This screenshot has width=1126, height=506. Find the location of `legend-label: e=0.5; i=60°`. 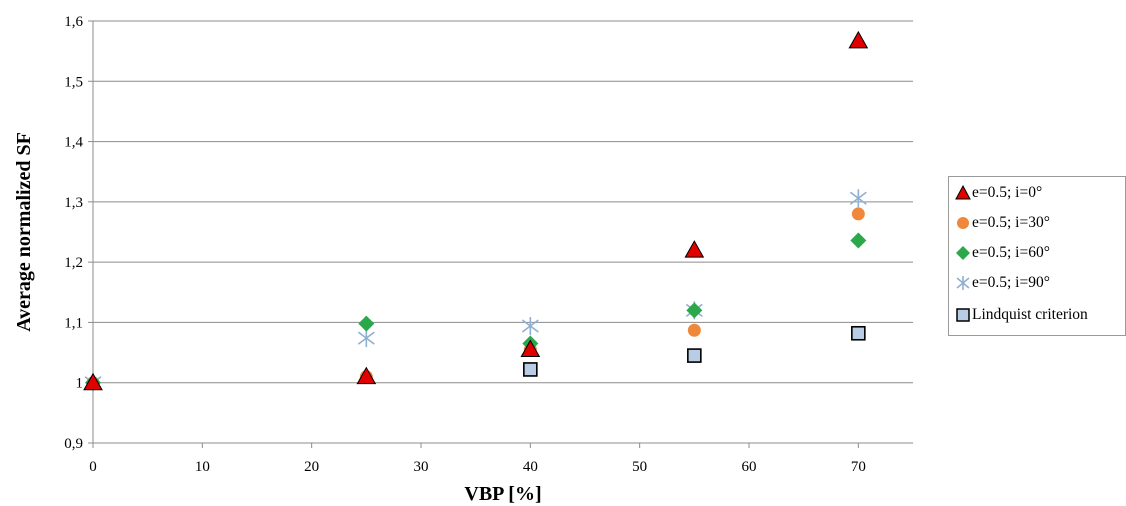

legend-label: e=0.5; i=60° is located at coordinates (1011, 252).